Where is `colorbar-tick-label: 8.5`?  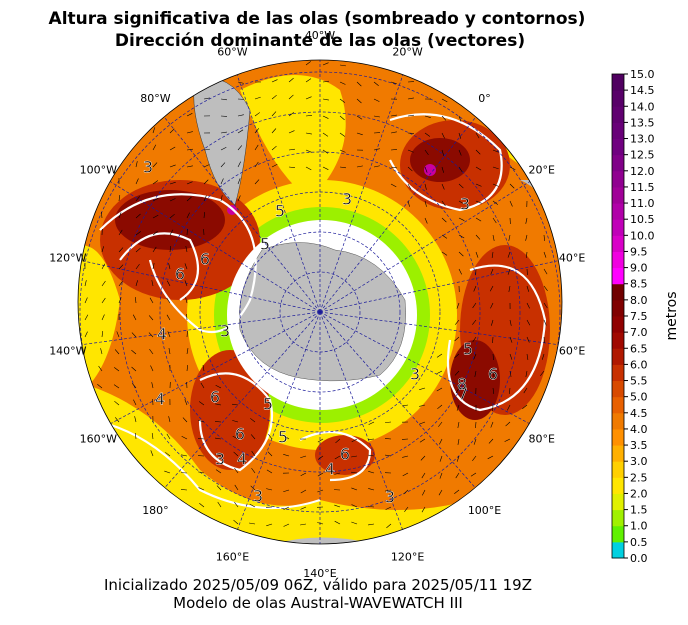
colorbar-tick-label: 8.5 is located at coordinates (639, 284).